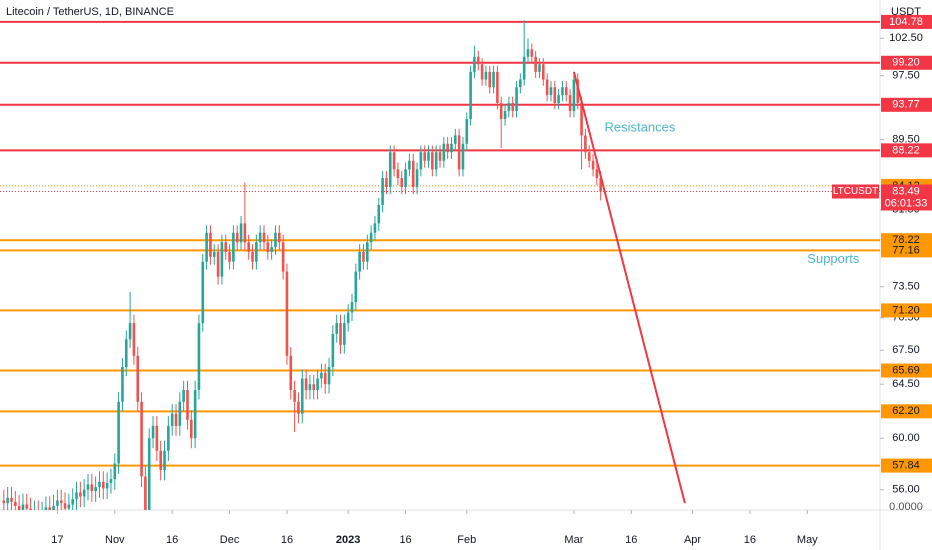  I want to click on level-label: 62.20, so click(906, 411).